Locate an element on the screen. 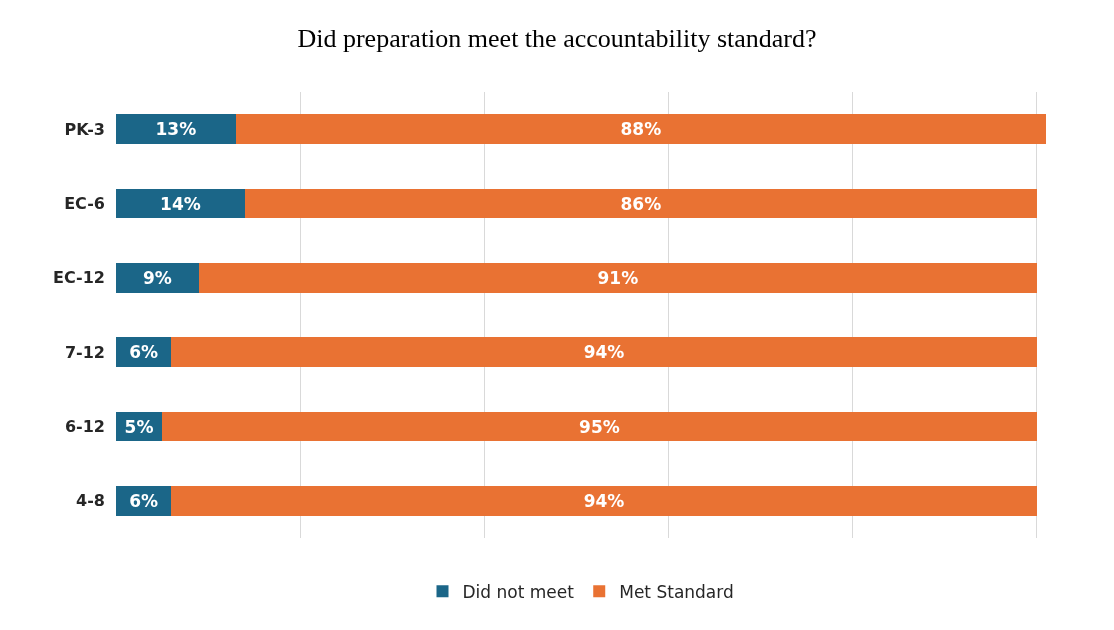 The width and height of the screenshot is (1114, 630). y-tick-label: EC-12 is located at coordinates (79, 278).